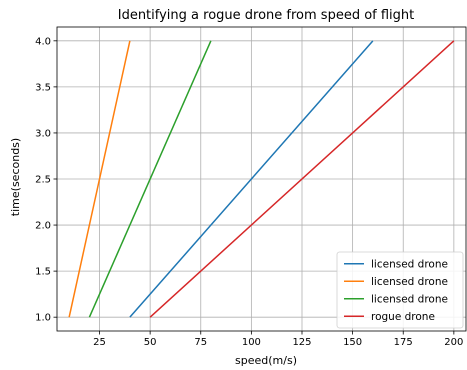 The image size is (467, 370). Describe the element at coordinates (150, 342) in the screenshot. I see `x-tick-label: 50` at that location.